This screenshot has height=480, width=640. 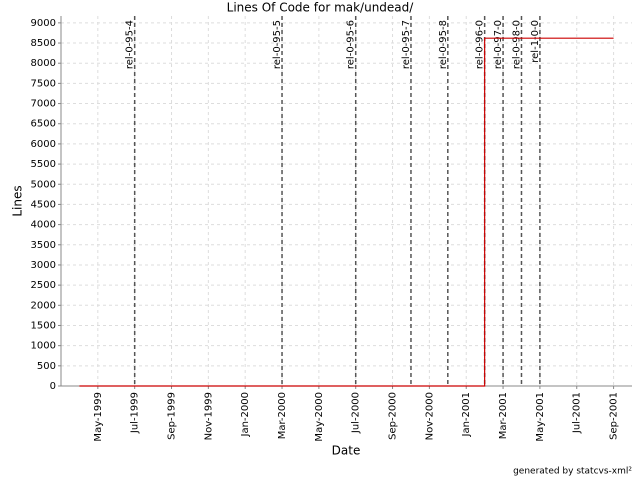 What do you see at coordinates (135, 413) in the screenshot?
I see `x-tick-label: Jul-1999` at bounding box center [135, 413].